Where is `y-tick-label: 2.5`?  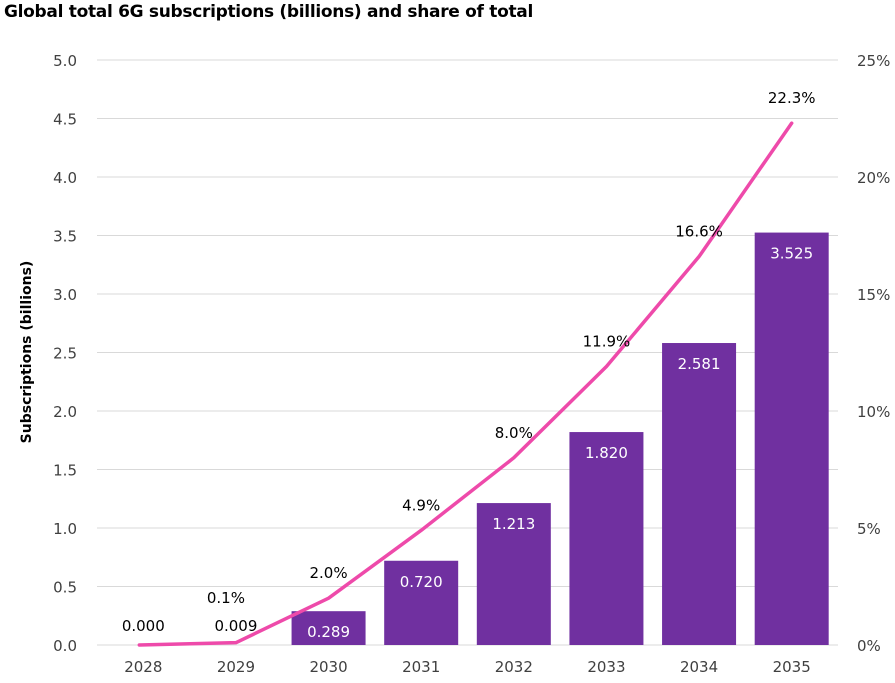
y-tick-label: 2.5 is located at coordinates (65, 354).